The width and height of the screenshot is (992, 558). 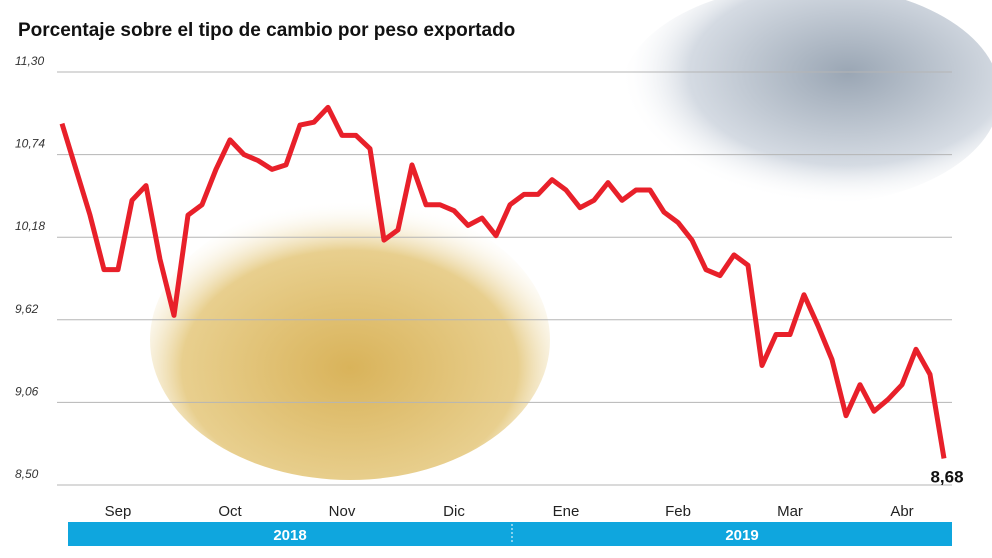 I want to click on y-tick-label: 9,62, so click(x=27, y=309).